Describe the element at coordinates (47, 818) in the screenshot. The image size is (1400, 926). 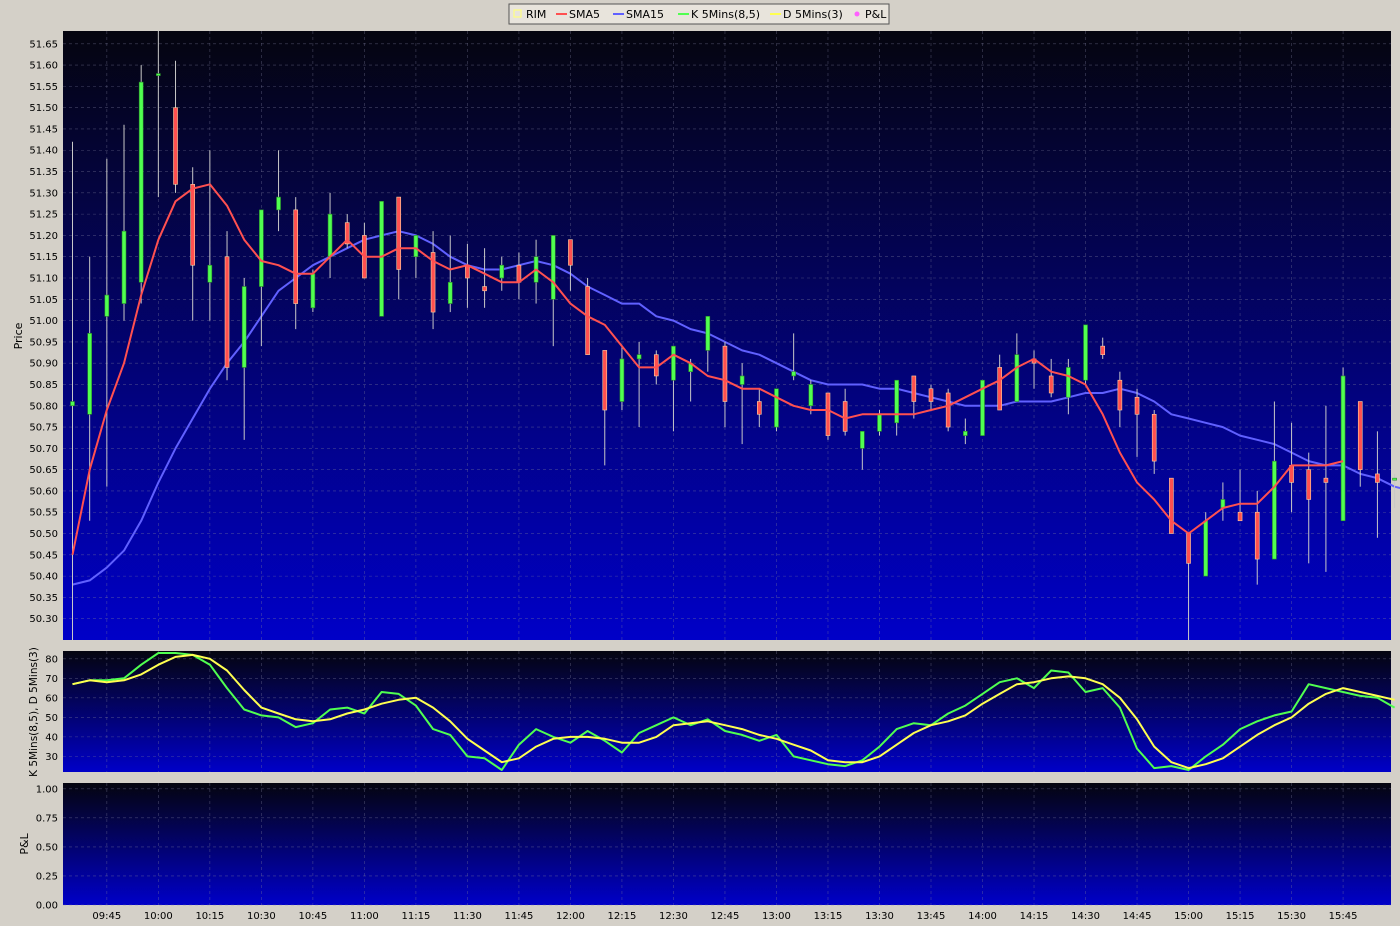
I see `y-tick-label: 0.75` at that location.